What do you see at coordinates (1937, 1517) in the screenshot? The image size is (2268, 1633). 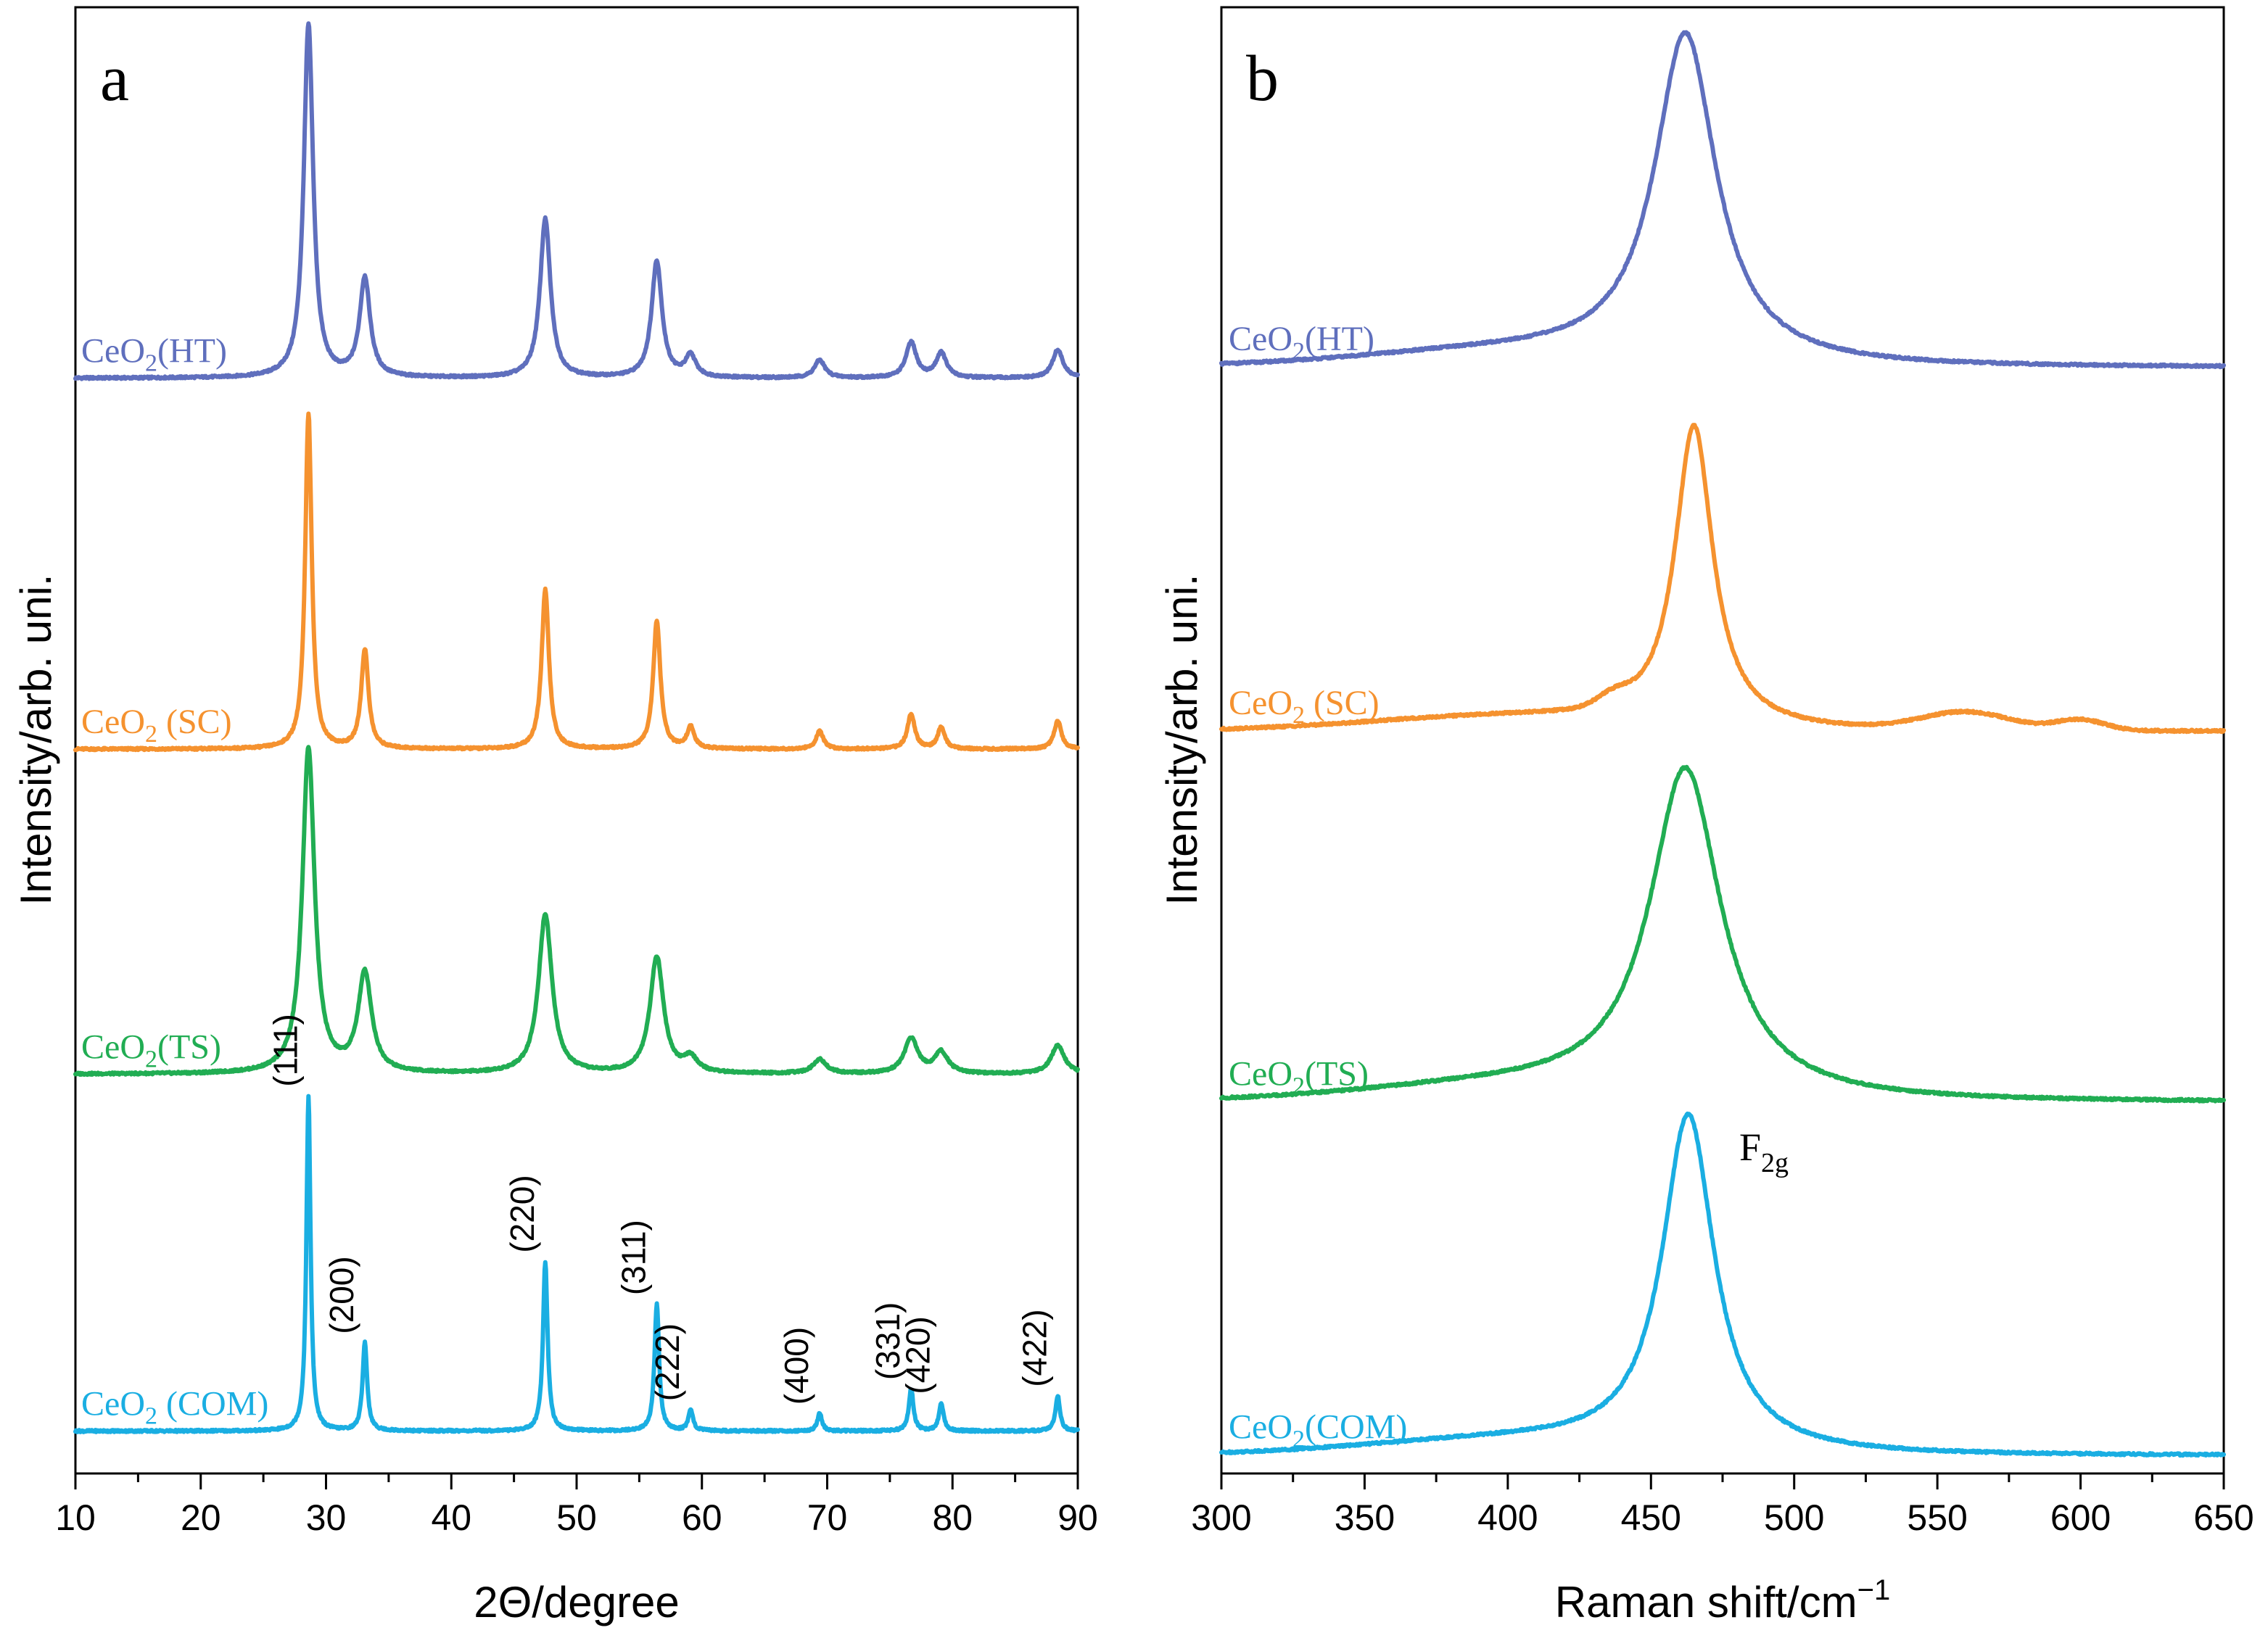 I see `panel-b-tick-label: 550` at bounding box center [1937, 1517].